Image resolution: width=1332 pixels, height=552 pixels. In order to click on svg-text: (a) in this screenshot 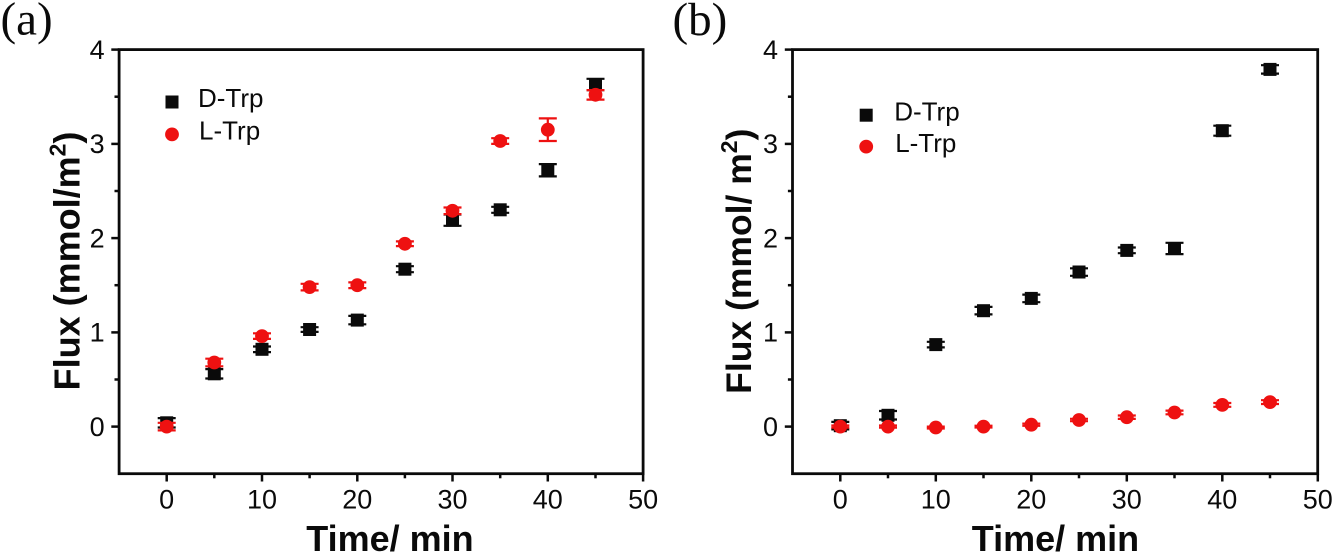, I will do `click(27, 23)`.